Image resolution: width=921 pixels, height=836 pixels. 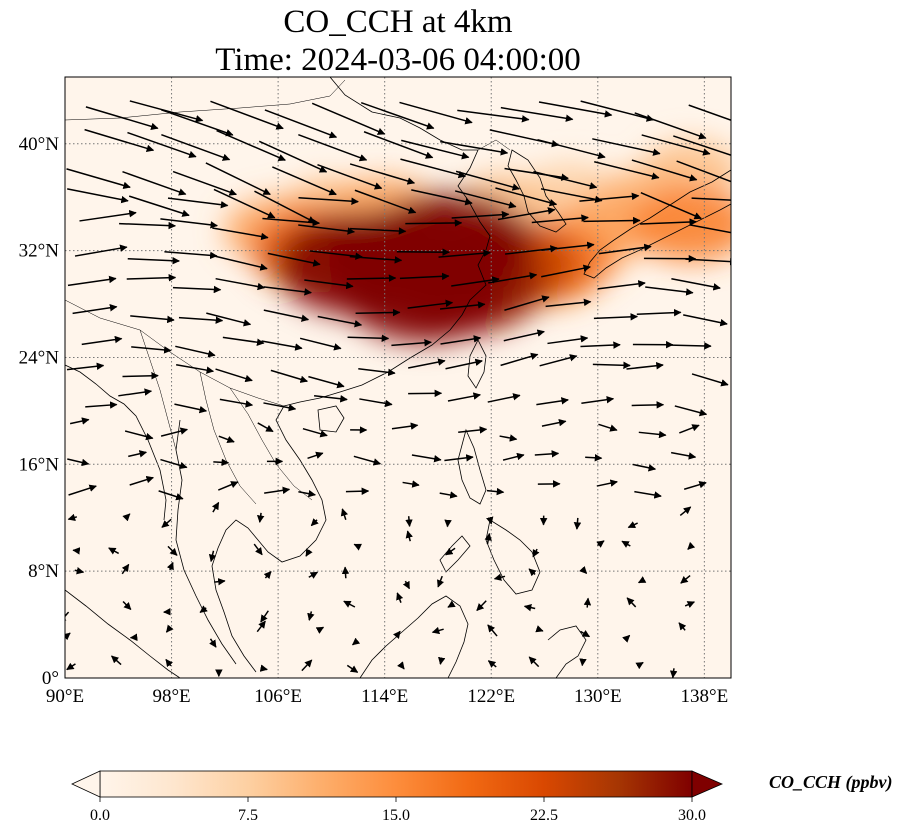 What do you see at coordinates (477, 364) in the screenshot?
I see `coastline-taiwan` at bounding box center [477, 364].